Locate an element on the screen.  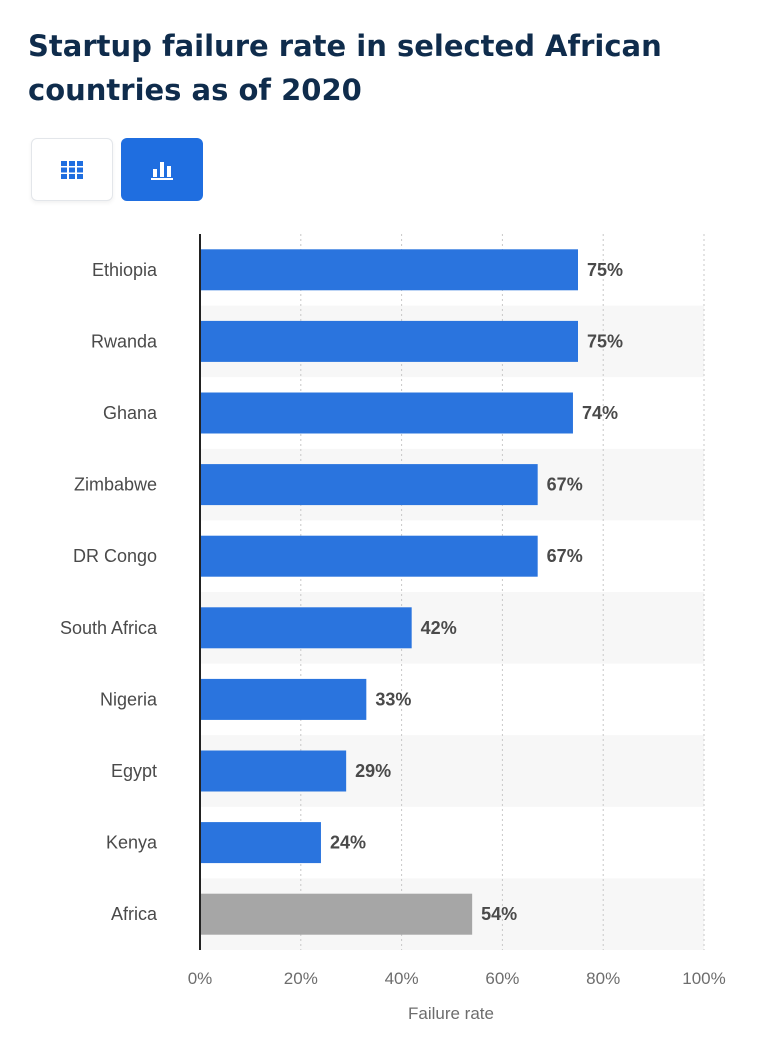
x-tick-label: 20% is located at coordinates (301, 978).